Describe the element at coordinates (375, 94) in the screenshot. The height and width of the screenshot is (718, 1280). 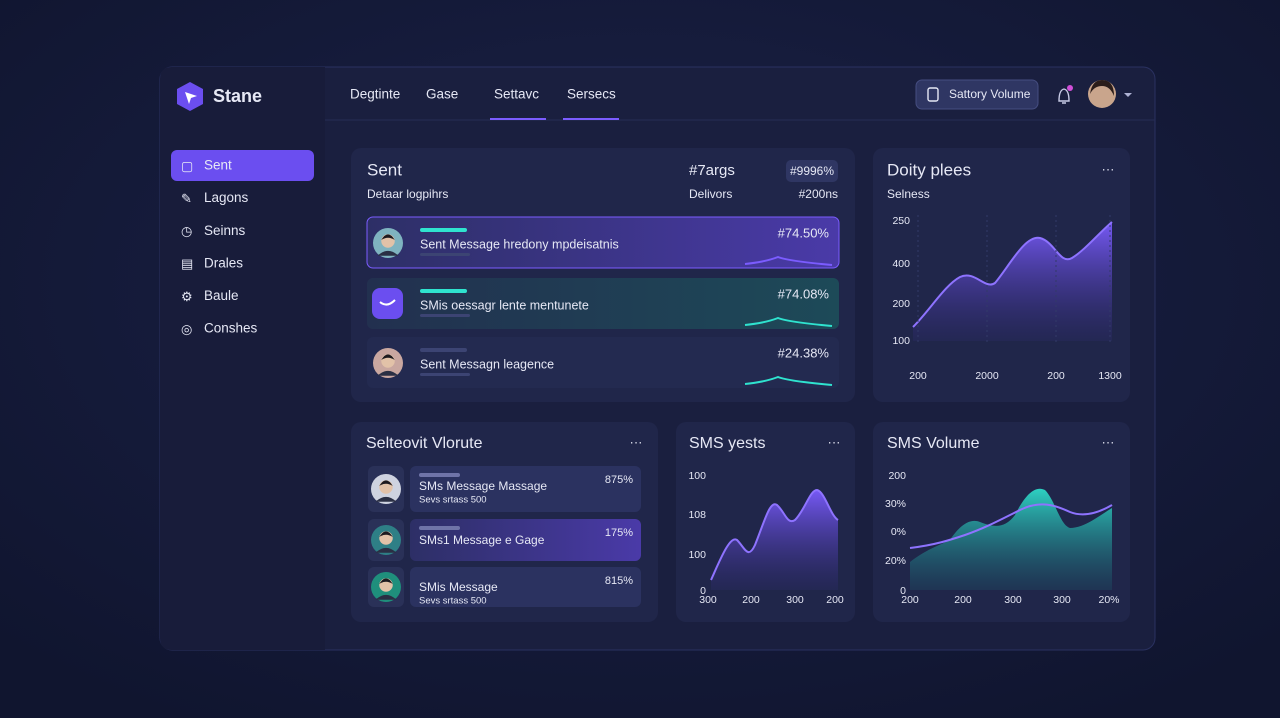
I see `nav-tab: Degtinte` at that location.